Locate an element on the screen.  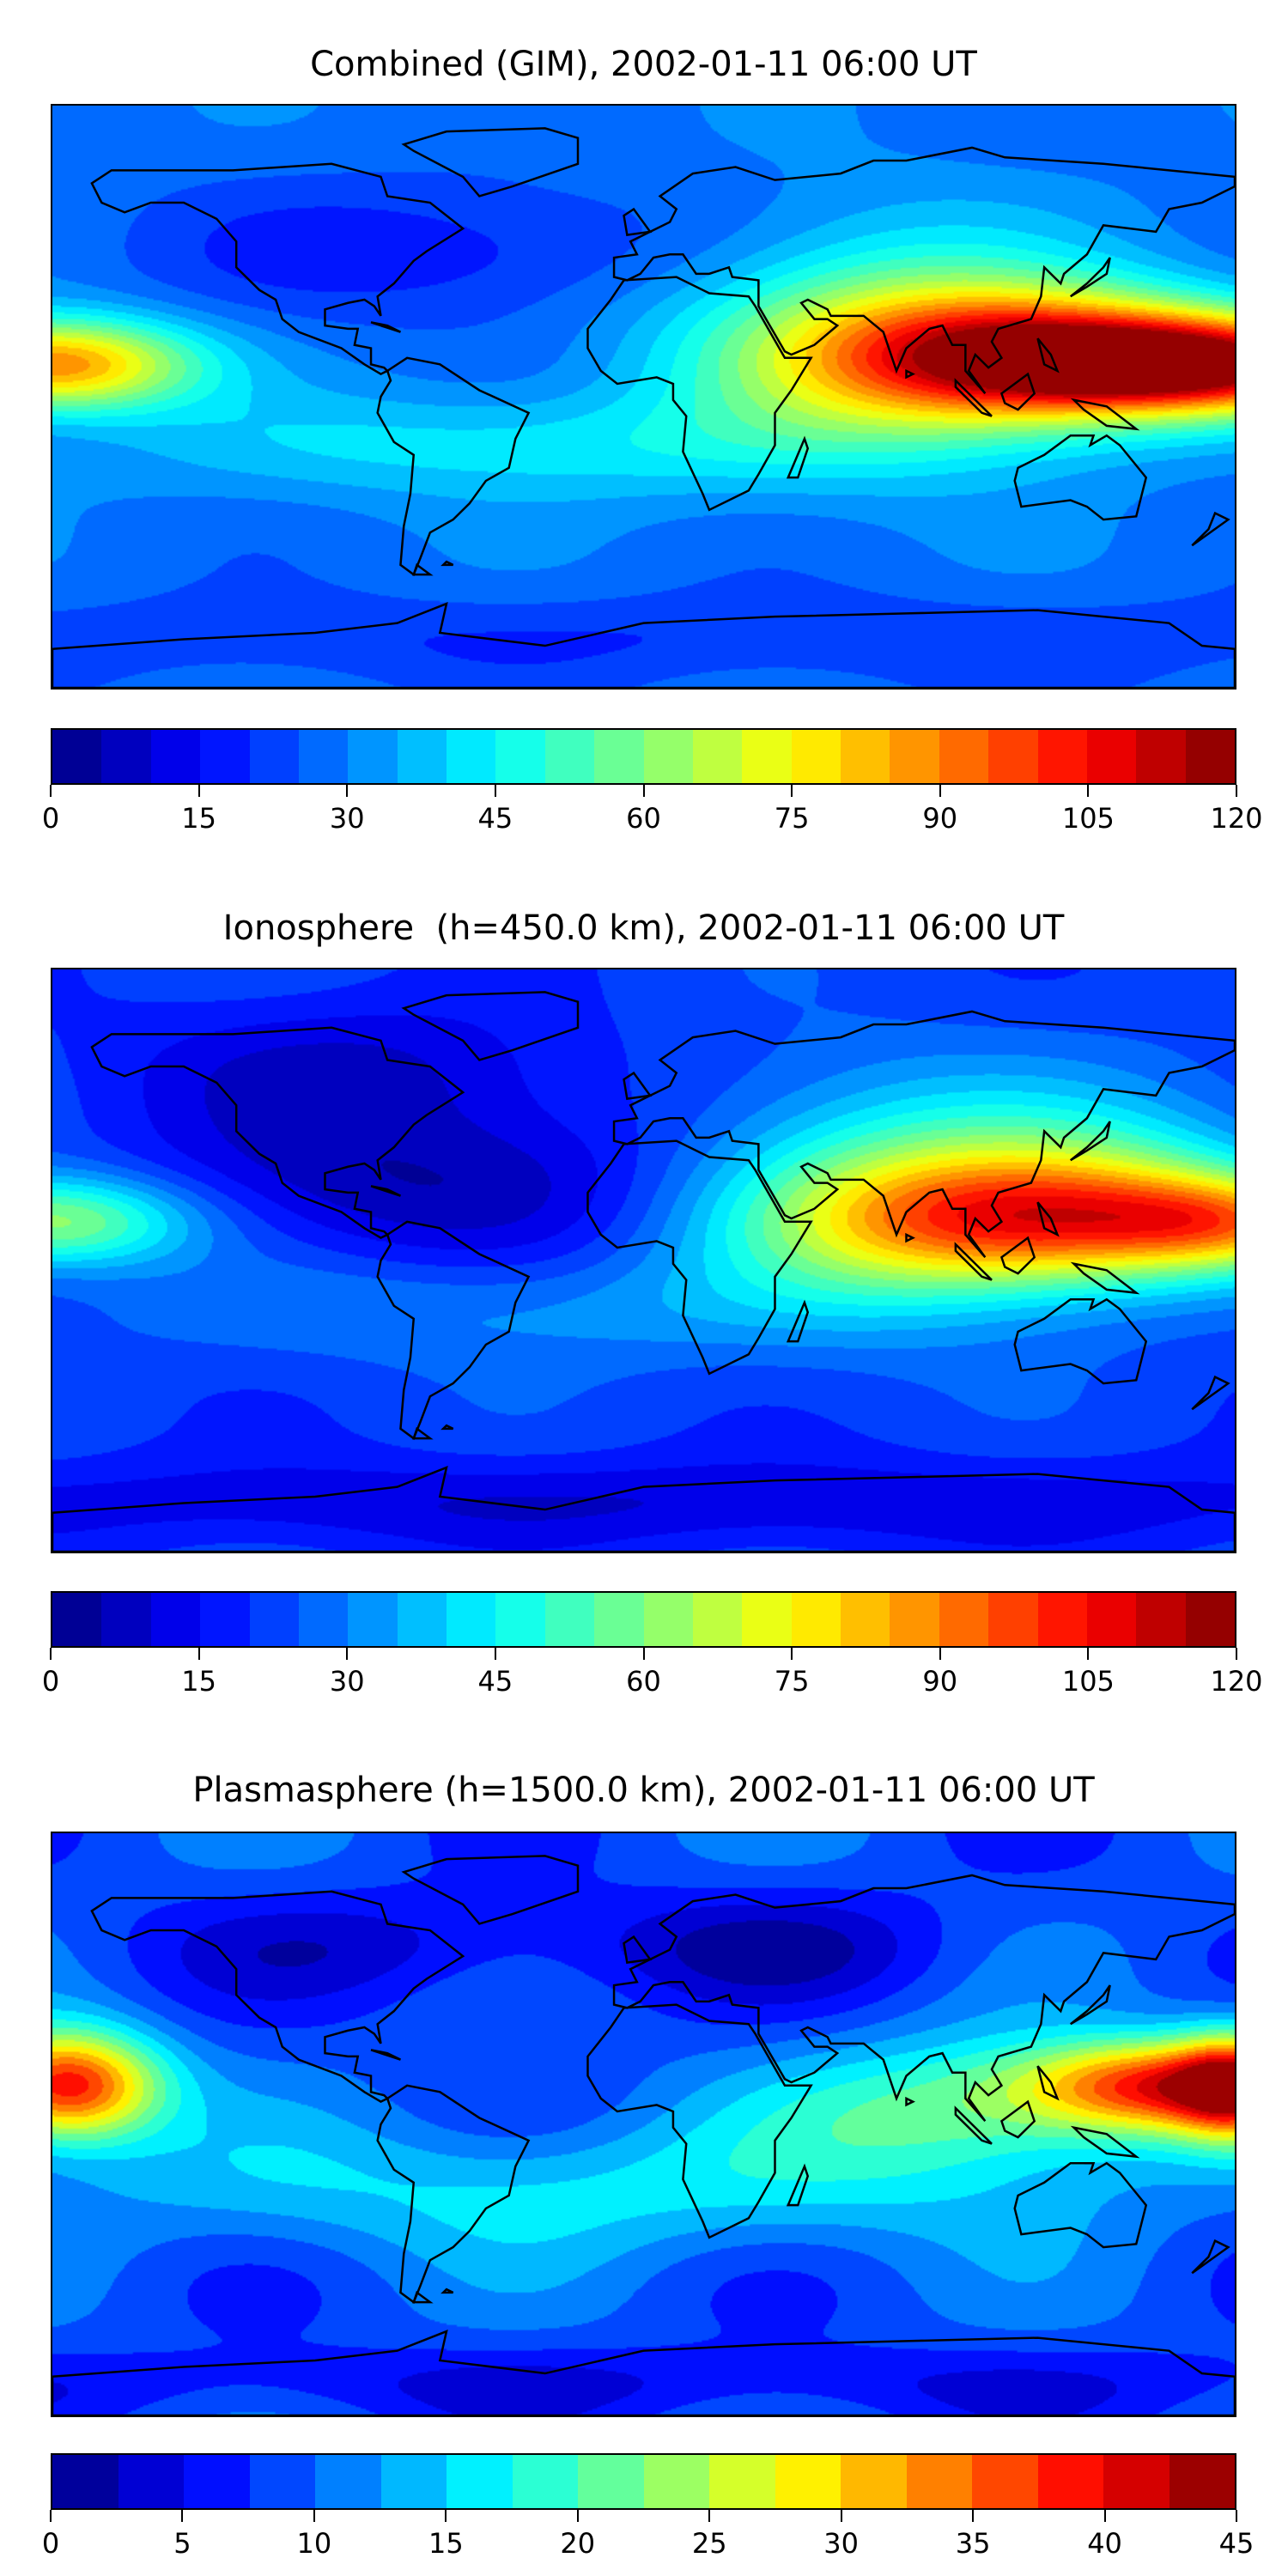
tick-label: 15 is located at coordinates (446, 2544).